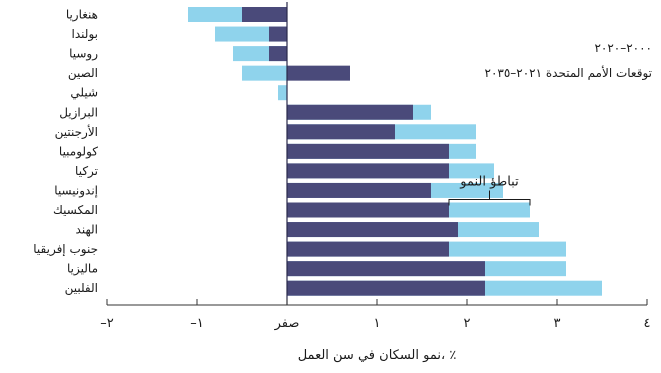 This screenshot has width=661, height=373. Describe the element at coordinates (377, 355) in the screenshot. I see `x-axis-label: نمو السكان في سن العمل، ٪` at that location.